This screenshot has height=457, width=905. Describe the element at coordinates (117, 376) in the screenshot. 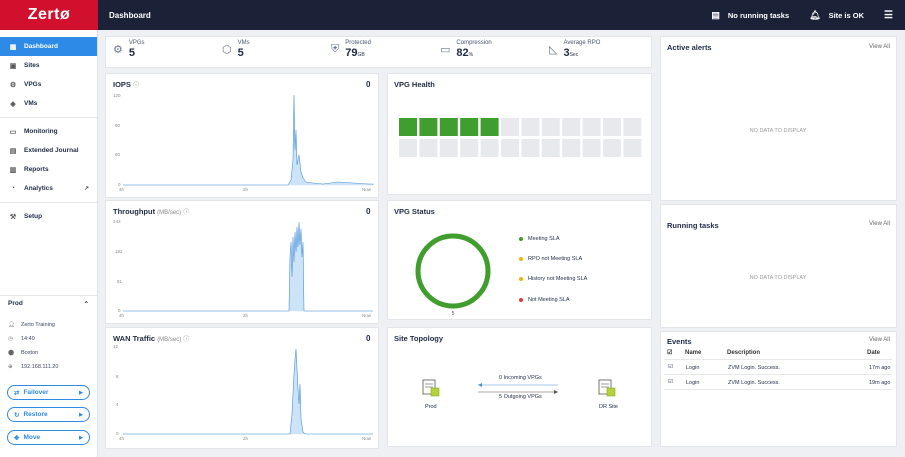

I see `y-tick: 8` at that location.